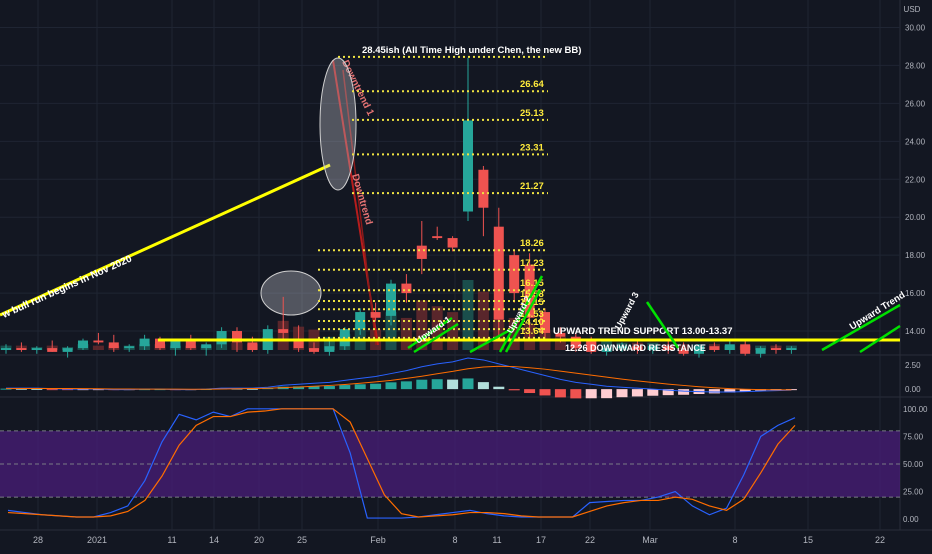  What do you see at coordinates (532, 314) in the screenshot?
I see `level-label: 14.53` at bounding box center [532, 314].